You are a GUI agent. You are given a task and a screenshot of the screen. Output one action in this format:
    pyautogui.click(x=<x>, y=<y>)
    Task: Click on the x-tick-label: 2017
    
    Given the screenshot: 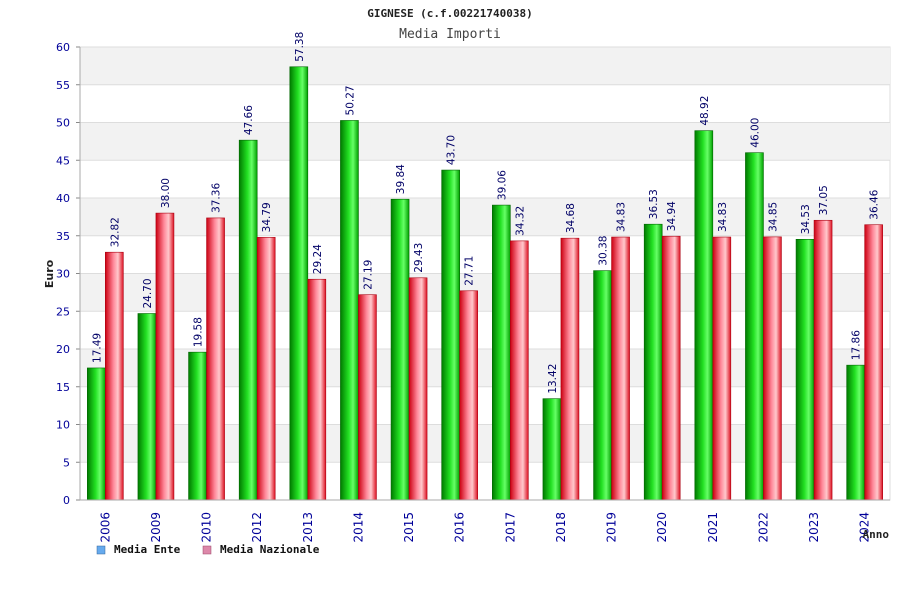 What is the action you would take?
    pyautogui.click(x=510, y=527)
    